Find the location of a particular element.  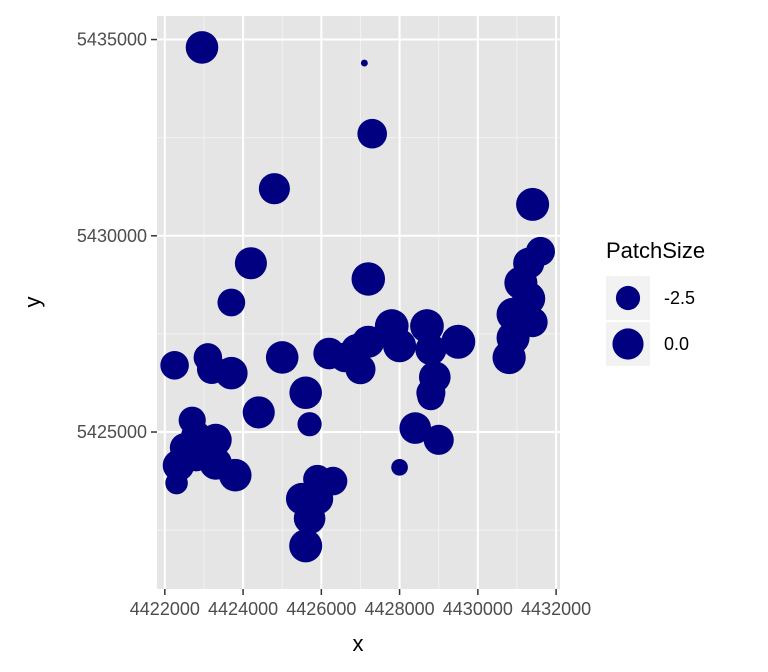

legend: PatchSize -2.5 0.0 is located at coordinates (655, 302).